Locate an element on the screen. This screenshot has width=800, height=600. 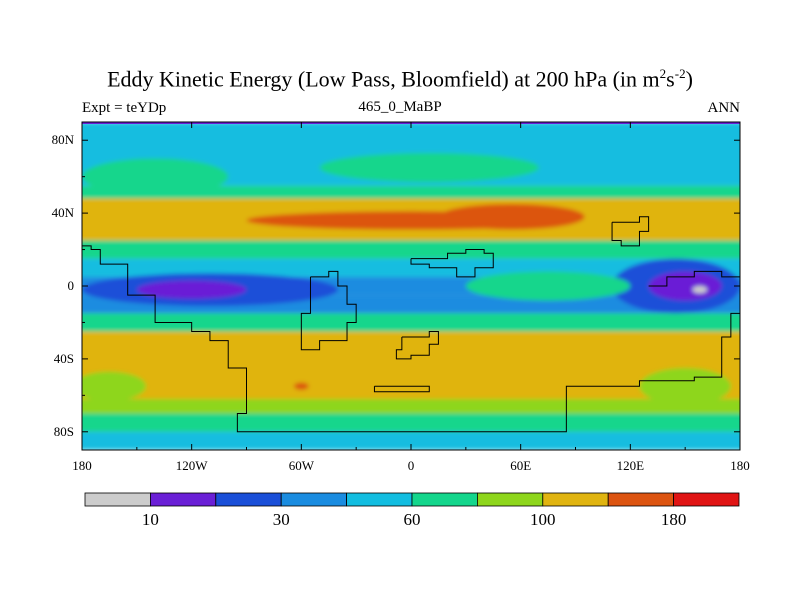
y-tick-label-4: 80S is located at coordinates (64, 431).